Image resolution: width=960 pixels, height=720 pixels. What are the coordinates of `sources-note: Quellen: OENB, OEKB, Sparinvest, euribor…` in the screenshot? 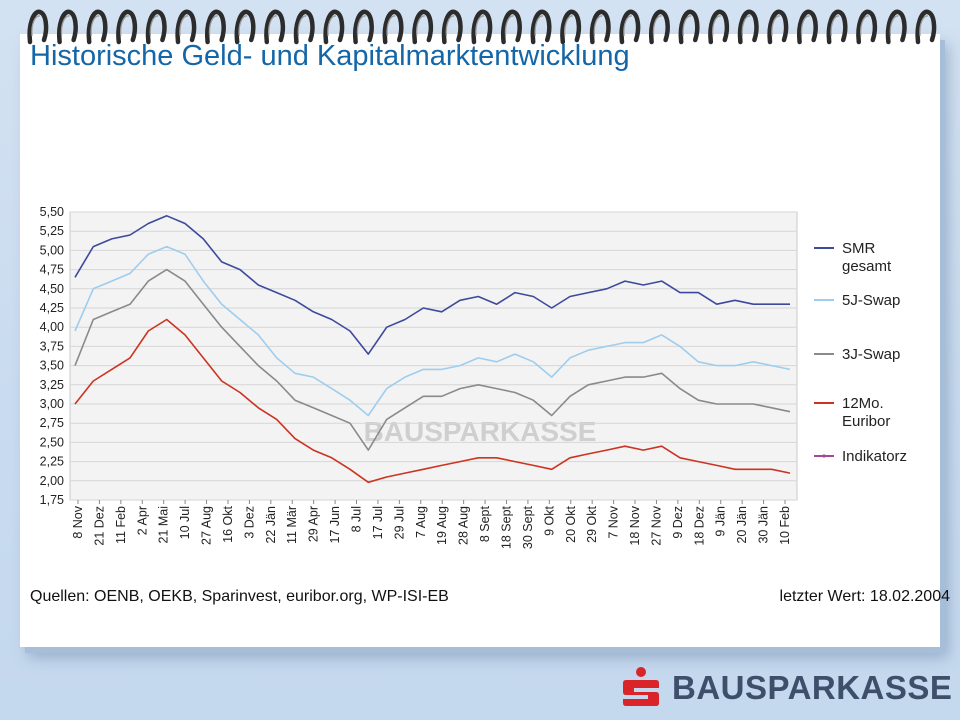 It's located at (239, 596).